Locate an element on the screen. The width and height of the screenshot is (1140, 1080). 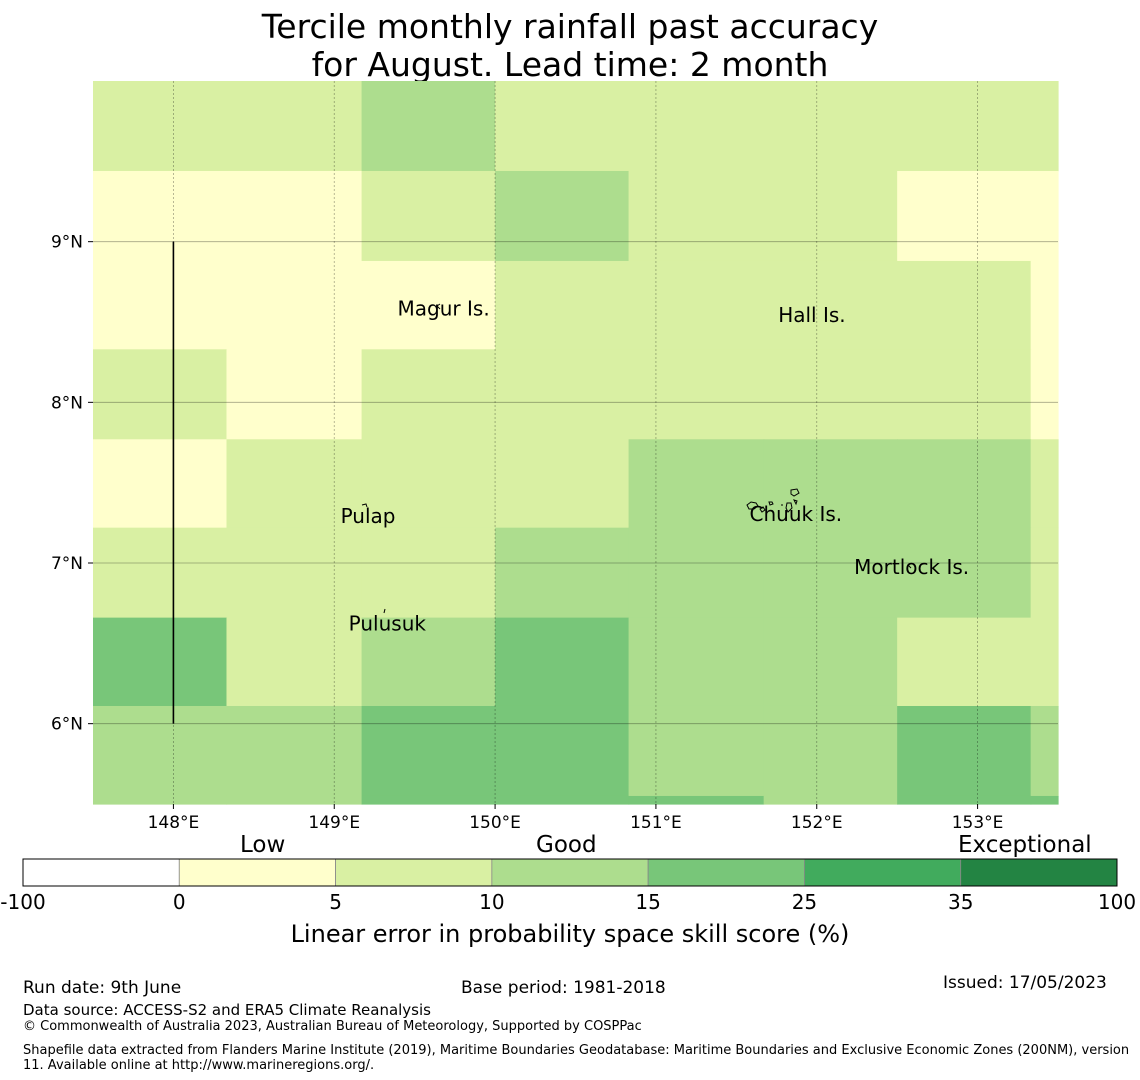
lat-axis: 9°N 8°N 7°N 6°N is located at coordinates (72, 484).